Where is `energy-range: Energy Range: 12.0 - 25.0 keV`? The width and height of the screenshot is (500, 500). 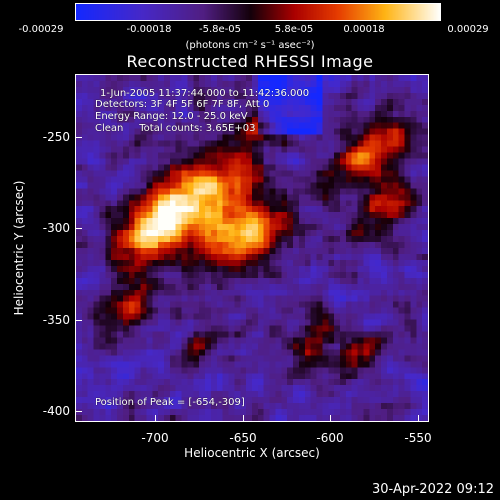
energy-range: Energy Range: 12.0 - 25.0 keV is located at coordinates (171, 116).